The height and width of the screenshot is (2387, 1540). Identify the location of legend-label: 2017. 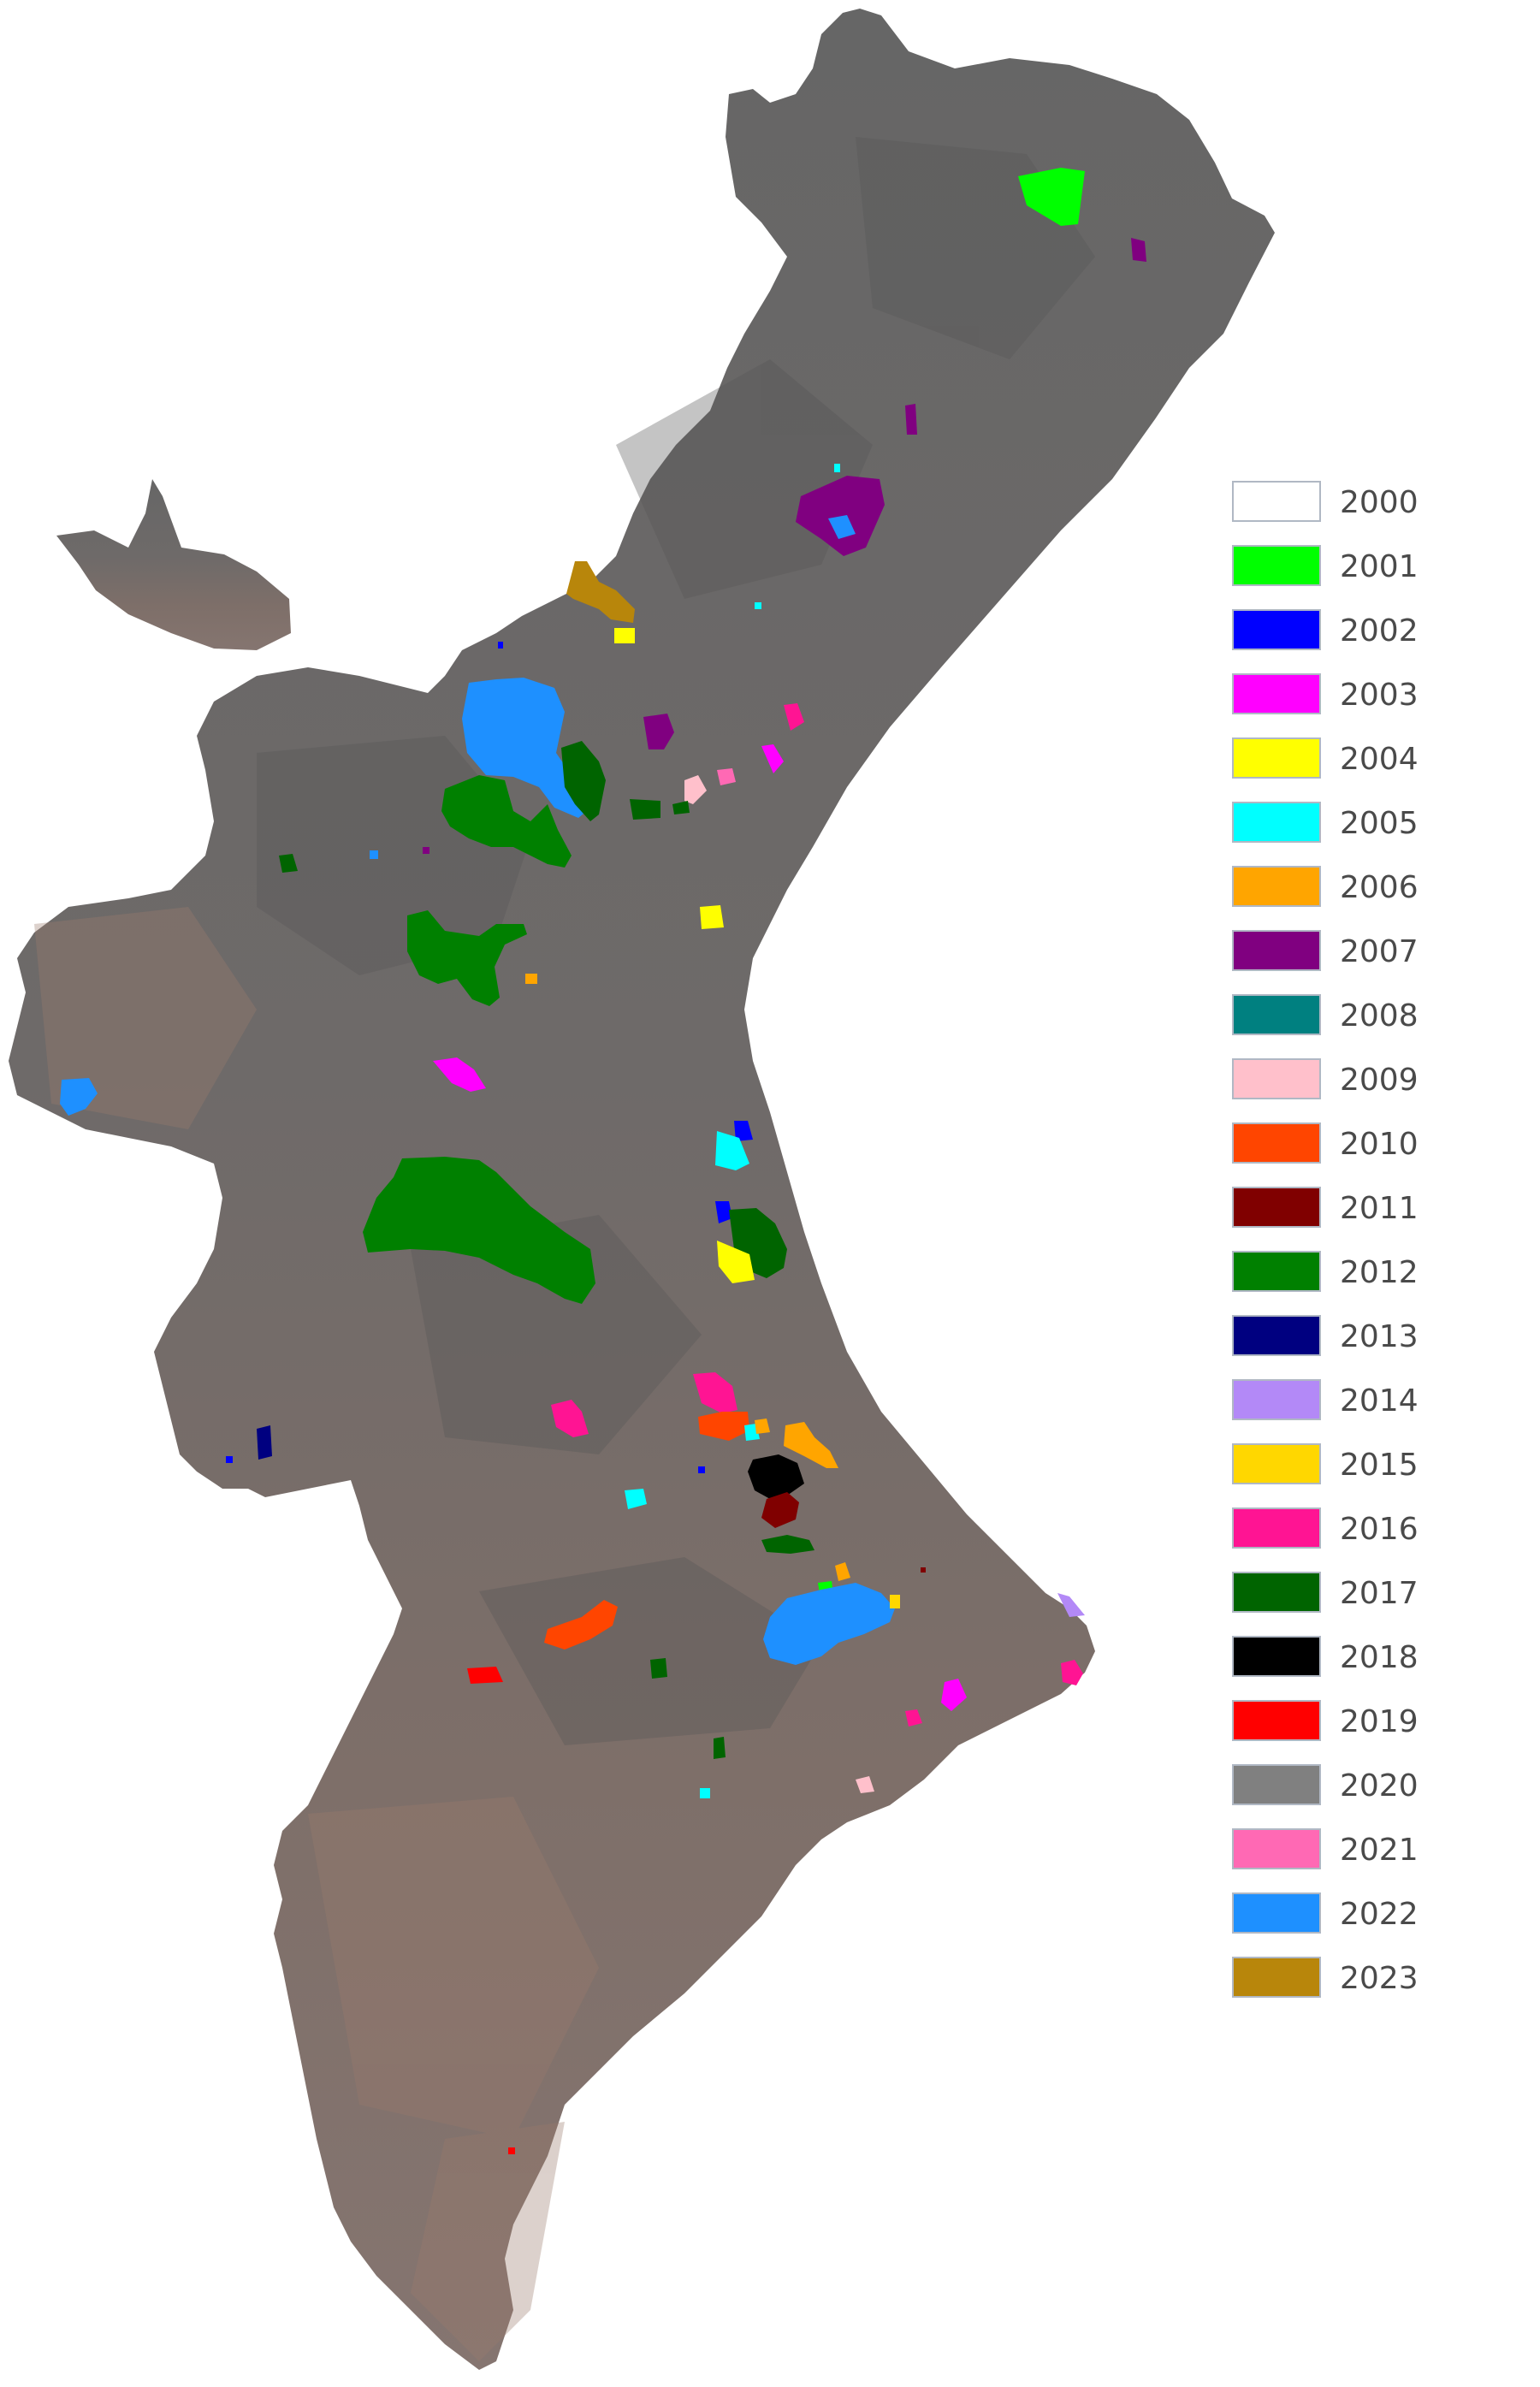
(1379, 1593).